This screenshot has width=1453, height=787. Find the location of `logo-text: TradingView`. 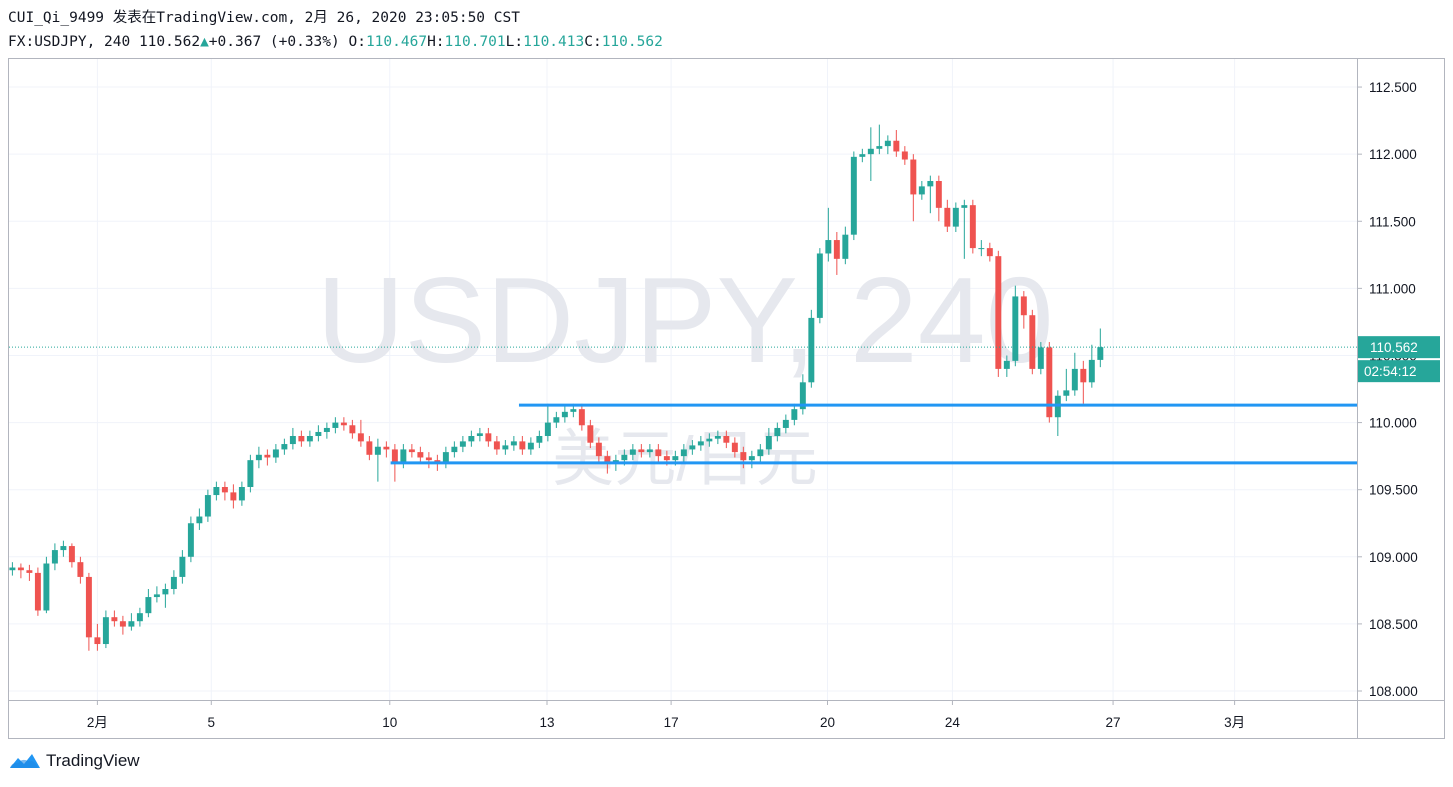

logo-text: TradingView is located at coordinates (93, 760).